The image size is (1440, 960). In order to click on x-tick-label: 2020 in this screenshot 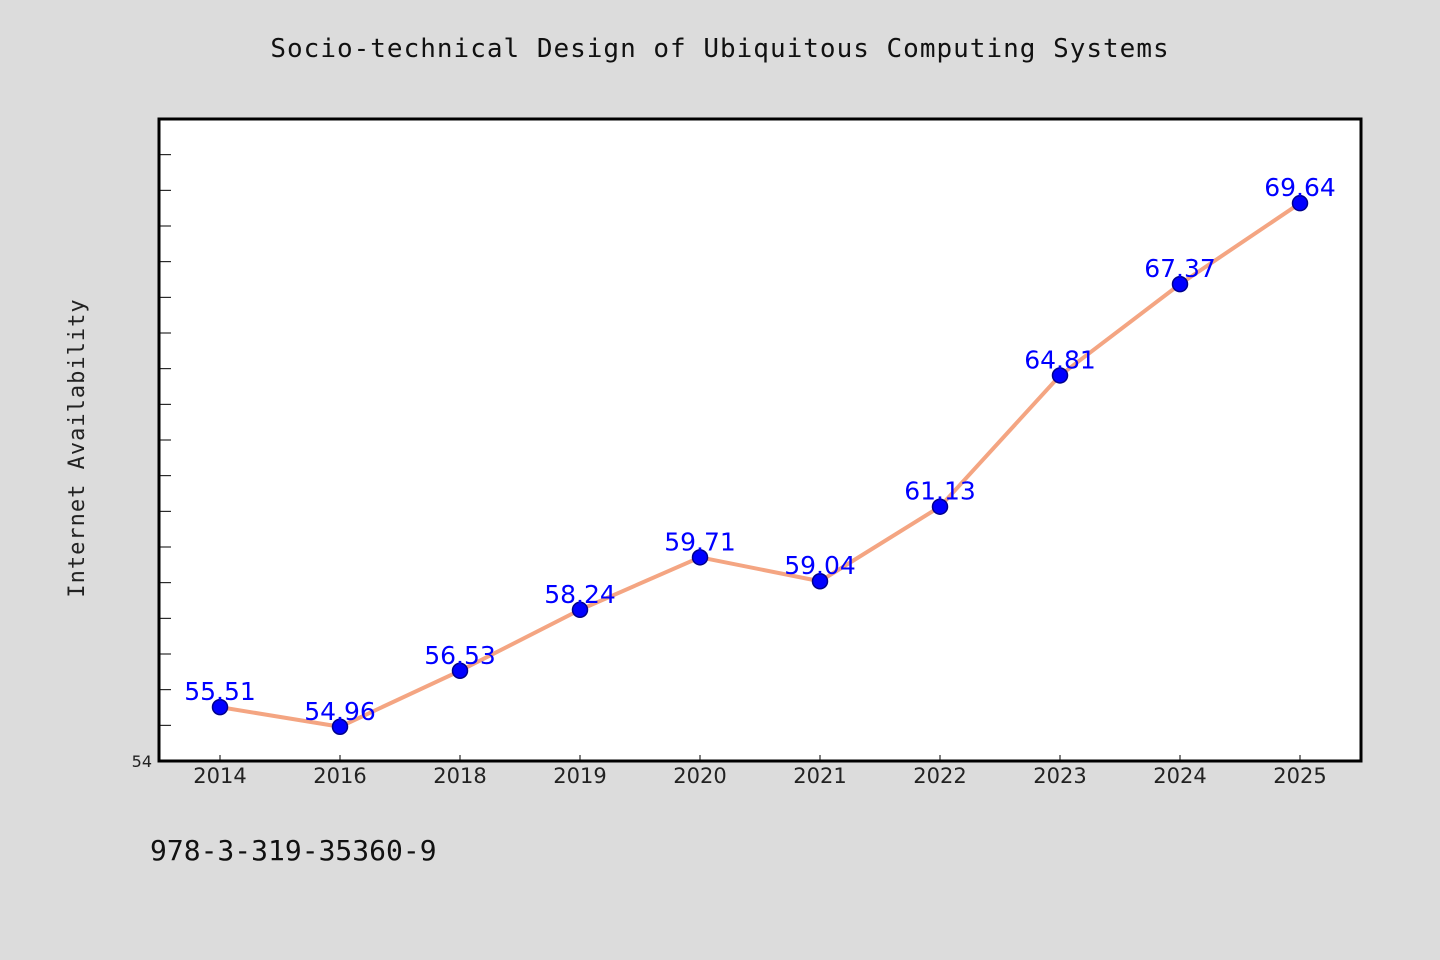, I will do `click(699, 776)`.